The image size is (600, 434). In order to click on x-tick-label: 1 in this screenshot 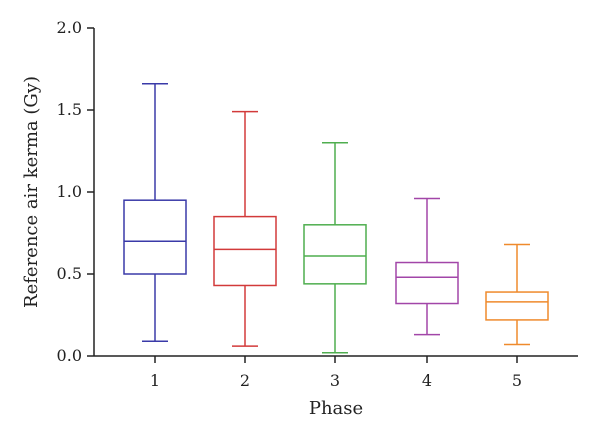, I will do `click(155, 380)`.